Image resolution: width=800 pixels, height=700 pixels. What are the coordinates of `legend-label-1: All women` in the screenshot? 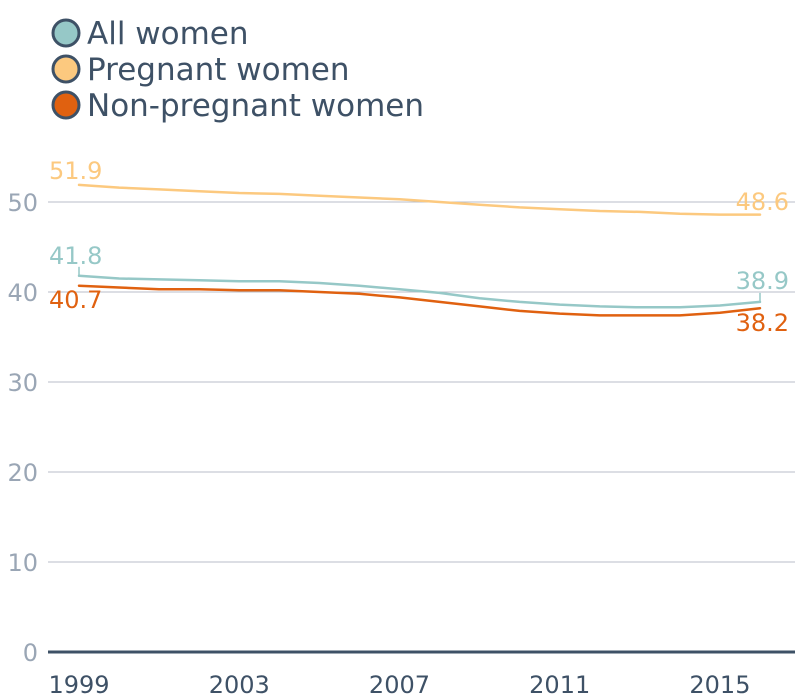 It's located at (168, 34).